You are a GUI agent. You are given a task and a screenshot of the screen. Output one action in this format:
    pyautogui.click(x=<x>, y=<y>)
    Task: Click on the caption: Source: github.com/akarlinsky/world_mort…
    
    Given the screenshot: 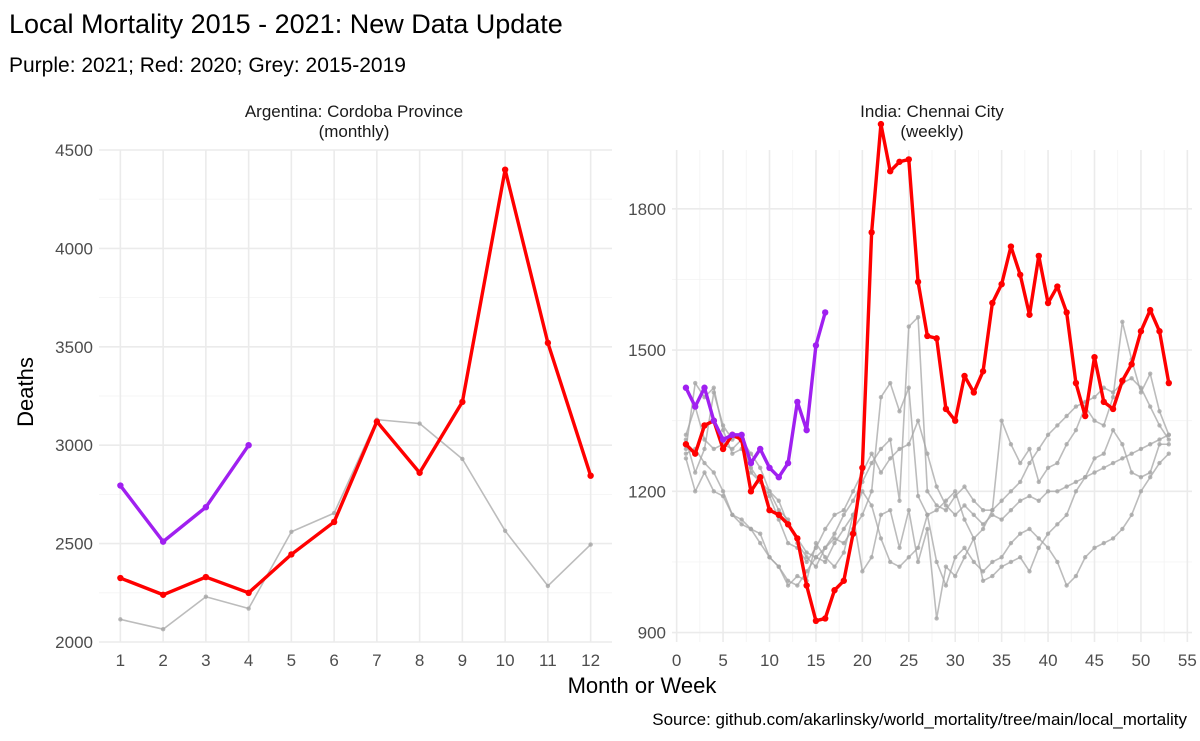 What is the action you would take?
    pyautogui.click(x=919, y=719)
    